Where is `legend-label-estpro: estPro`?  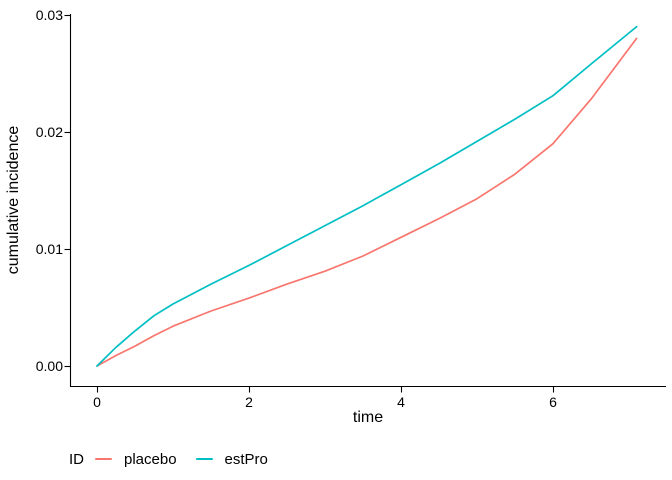
legend-label-estpro: estPro is located at coordinates (246, 459).